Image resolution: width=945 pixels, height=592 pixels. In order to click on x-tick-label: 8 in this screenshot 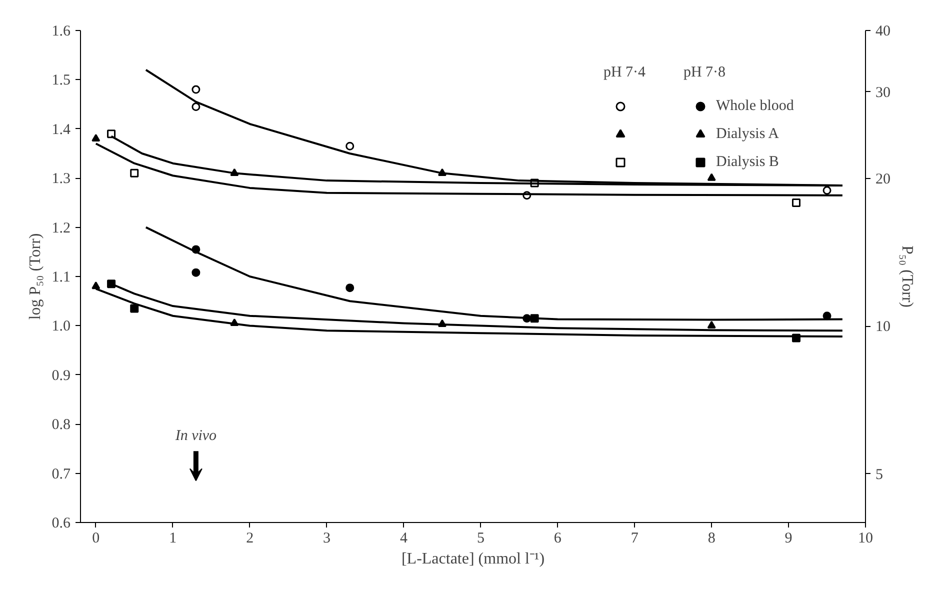, I will do `click(712, 538)`.